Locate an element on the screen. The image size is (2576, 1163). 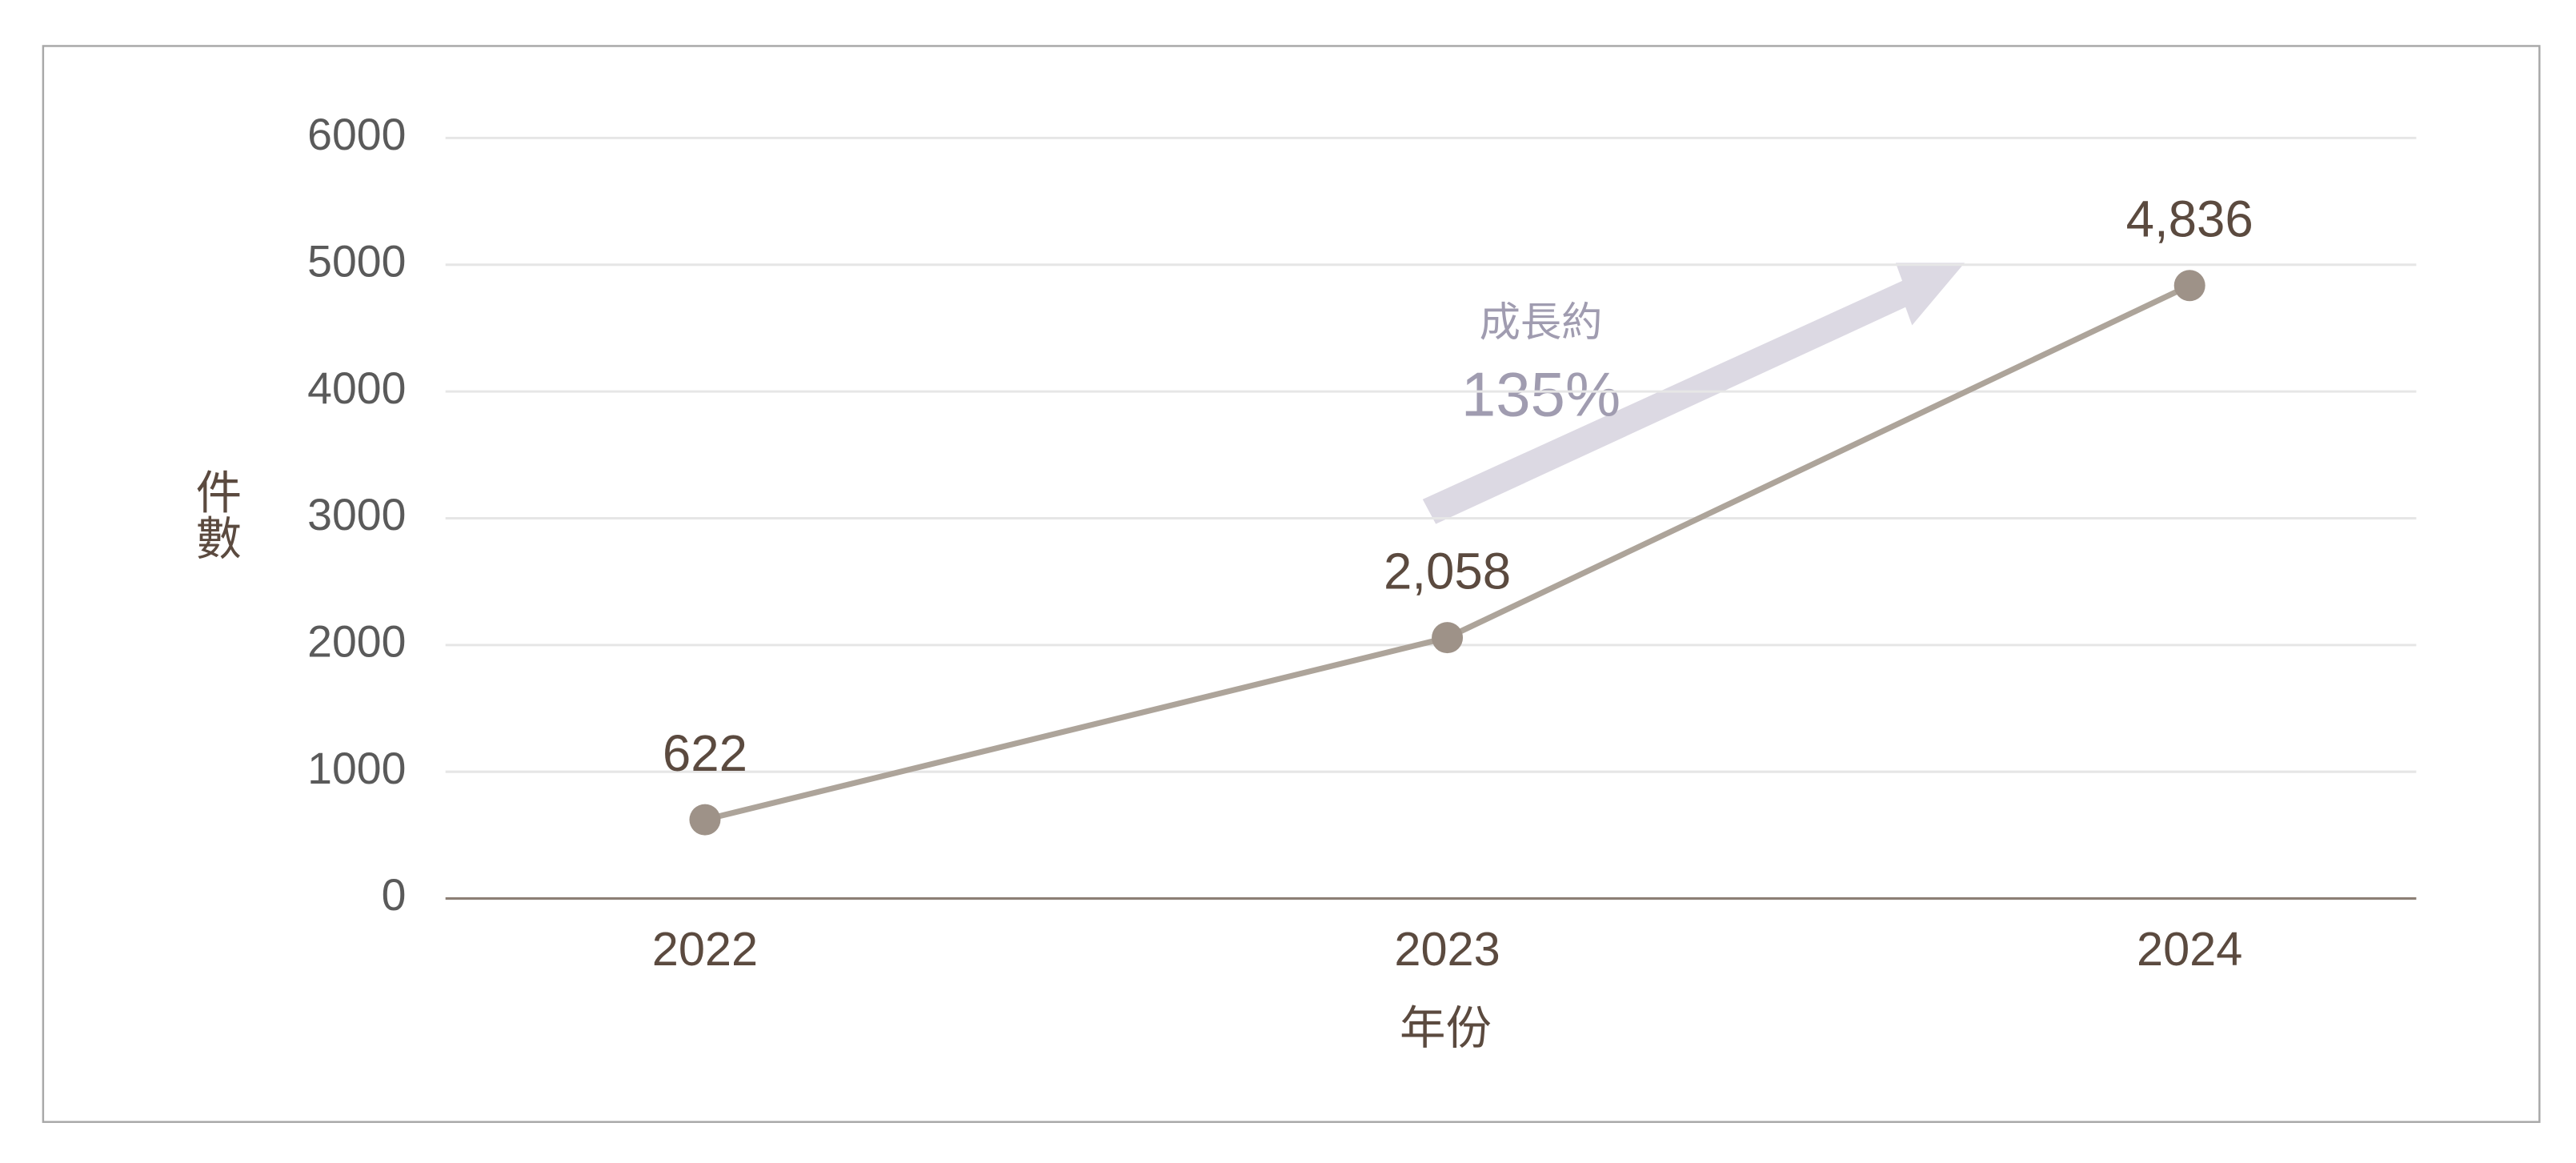
y-tick-label: 3000 is located at coordinates (356, 514).